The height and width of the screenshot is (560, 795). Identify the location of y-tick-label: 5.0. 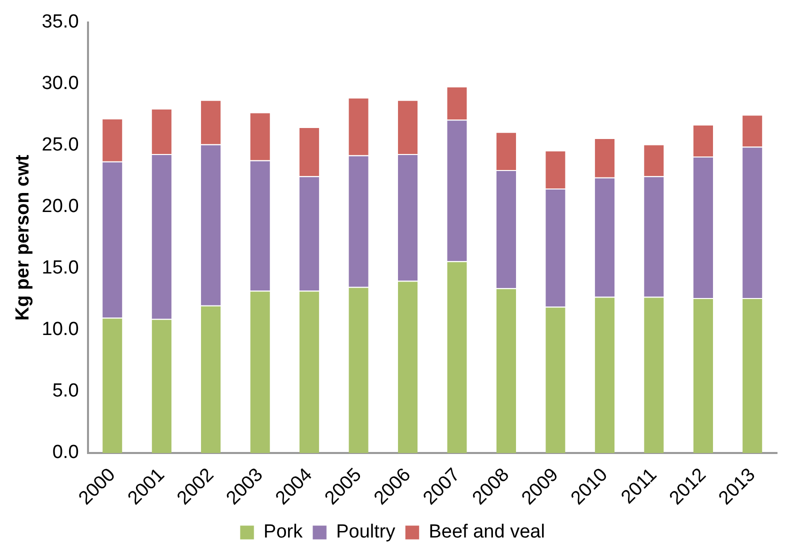
(65, 391).